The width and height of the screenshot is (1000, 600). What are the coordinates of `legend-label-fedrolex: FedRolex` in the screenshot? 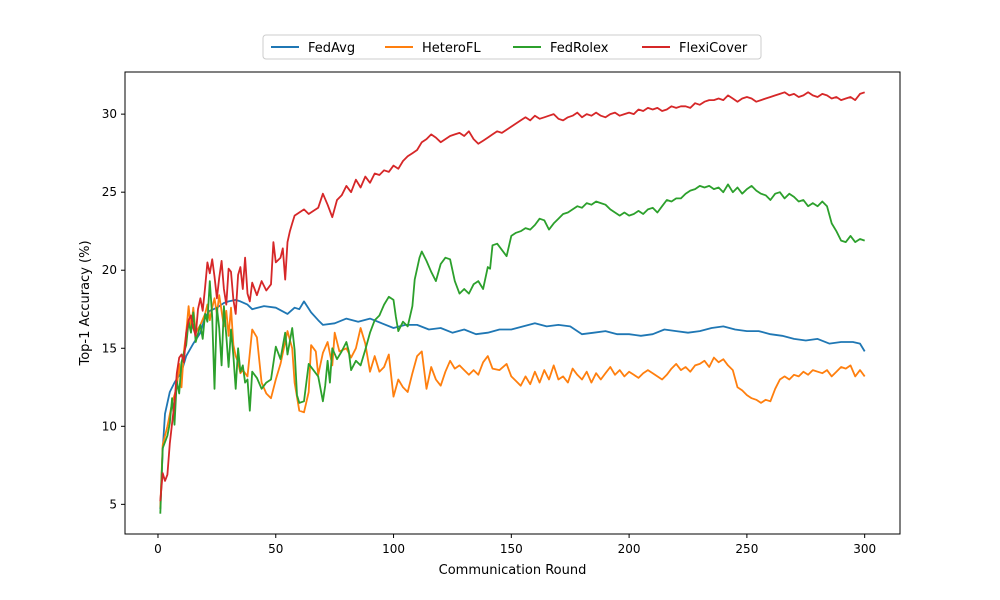 It's located at (579, 48).